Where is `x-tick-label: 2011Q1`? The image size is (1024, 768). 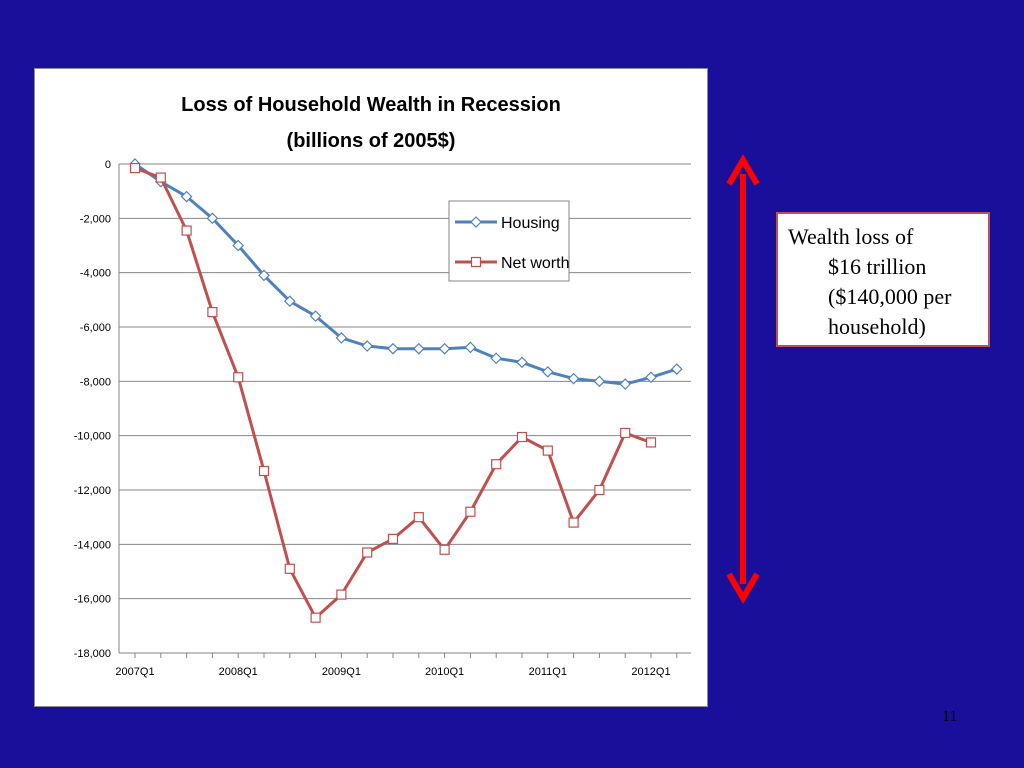
x-tick-label: 2011Q1 is located at coordinates (548, 672).